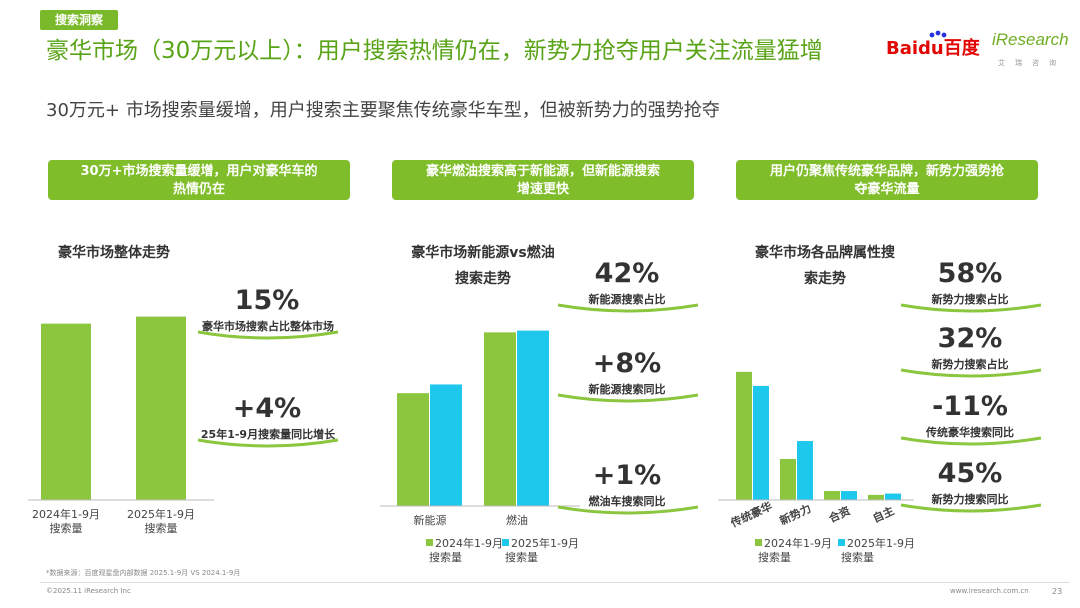 This screenshot has height=608, width=1080. What do you see at coordinates (971, 308) in the screenshot?
I see `panel-3-stat-1-swoosh` at bounding box center [971, 308].